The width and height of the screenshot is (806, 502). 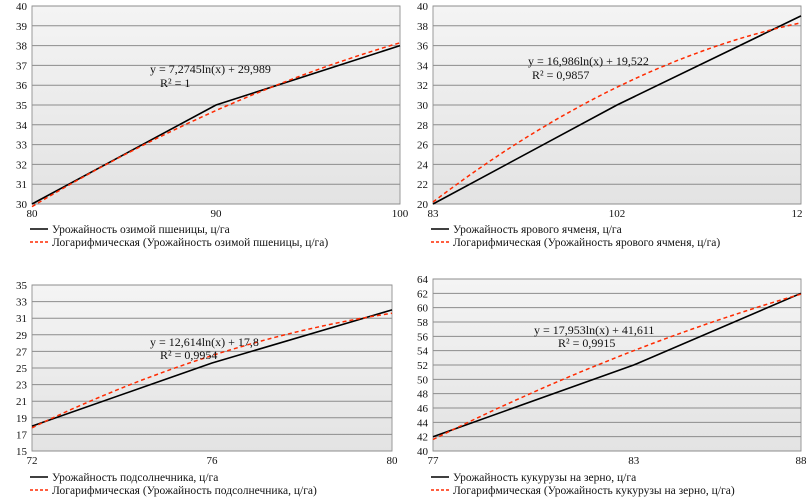 What do you see at coordinates (22, 27) in the screenshot?
I see `y-tick-label: 39` at bounding box center [22, 27].